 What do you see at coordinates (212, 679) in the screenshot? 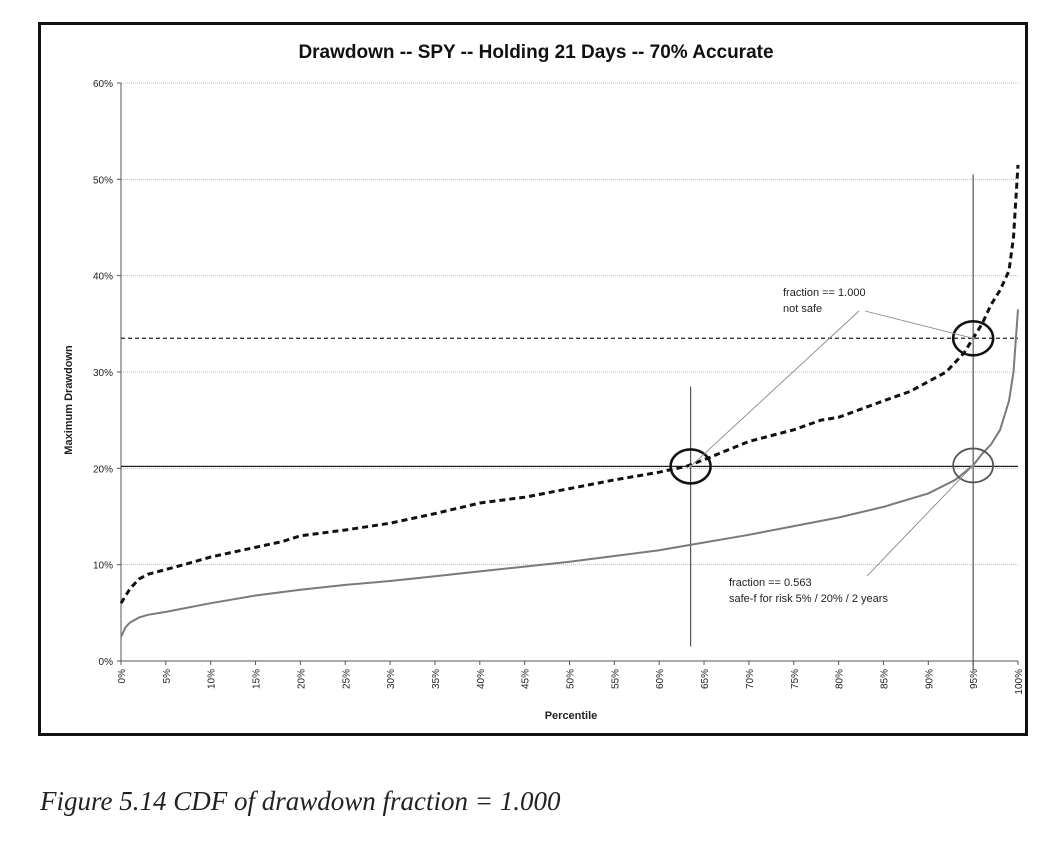
I see `x-tick-label: 10%` at bounding box center [212, 679].